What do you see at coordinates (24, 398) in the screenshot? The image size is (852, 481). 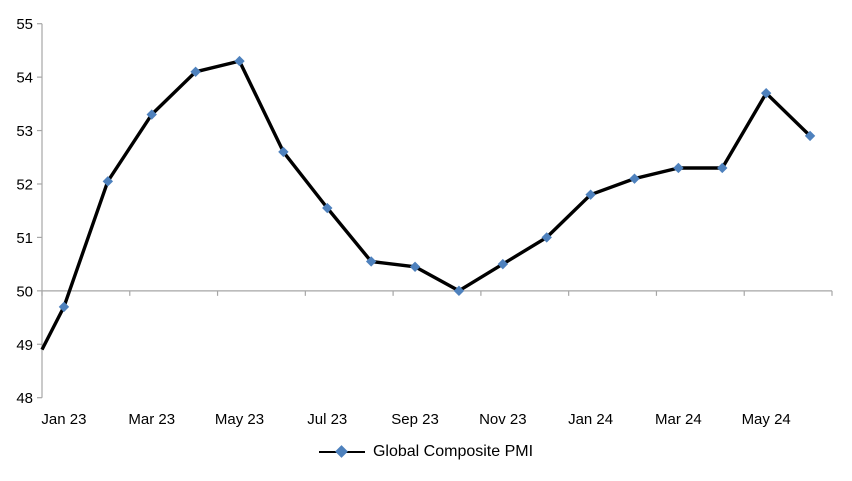 I see `y-axis-tick-label: 48` at bounding box center [24, 398].